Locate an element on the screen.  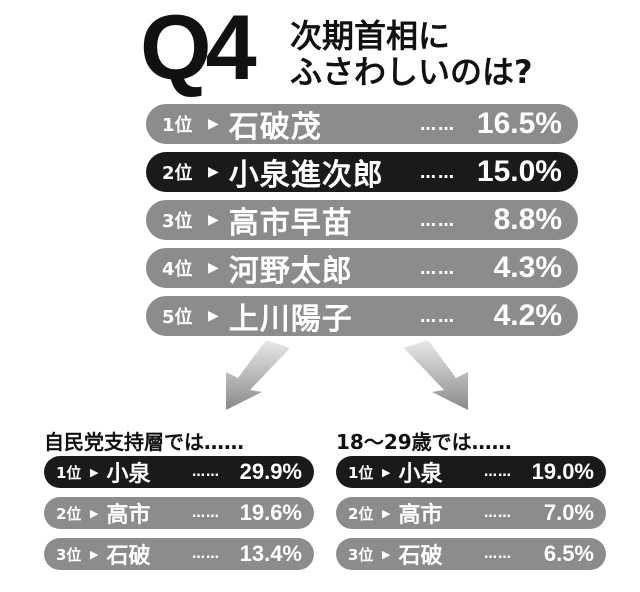
percentage-value: 13.4% is located at coordinates (270, 553).